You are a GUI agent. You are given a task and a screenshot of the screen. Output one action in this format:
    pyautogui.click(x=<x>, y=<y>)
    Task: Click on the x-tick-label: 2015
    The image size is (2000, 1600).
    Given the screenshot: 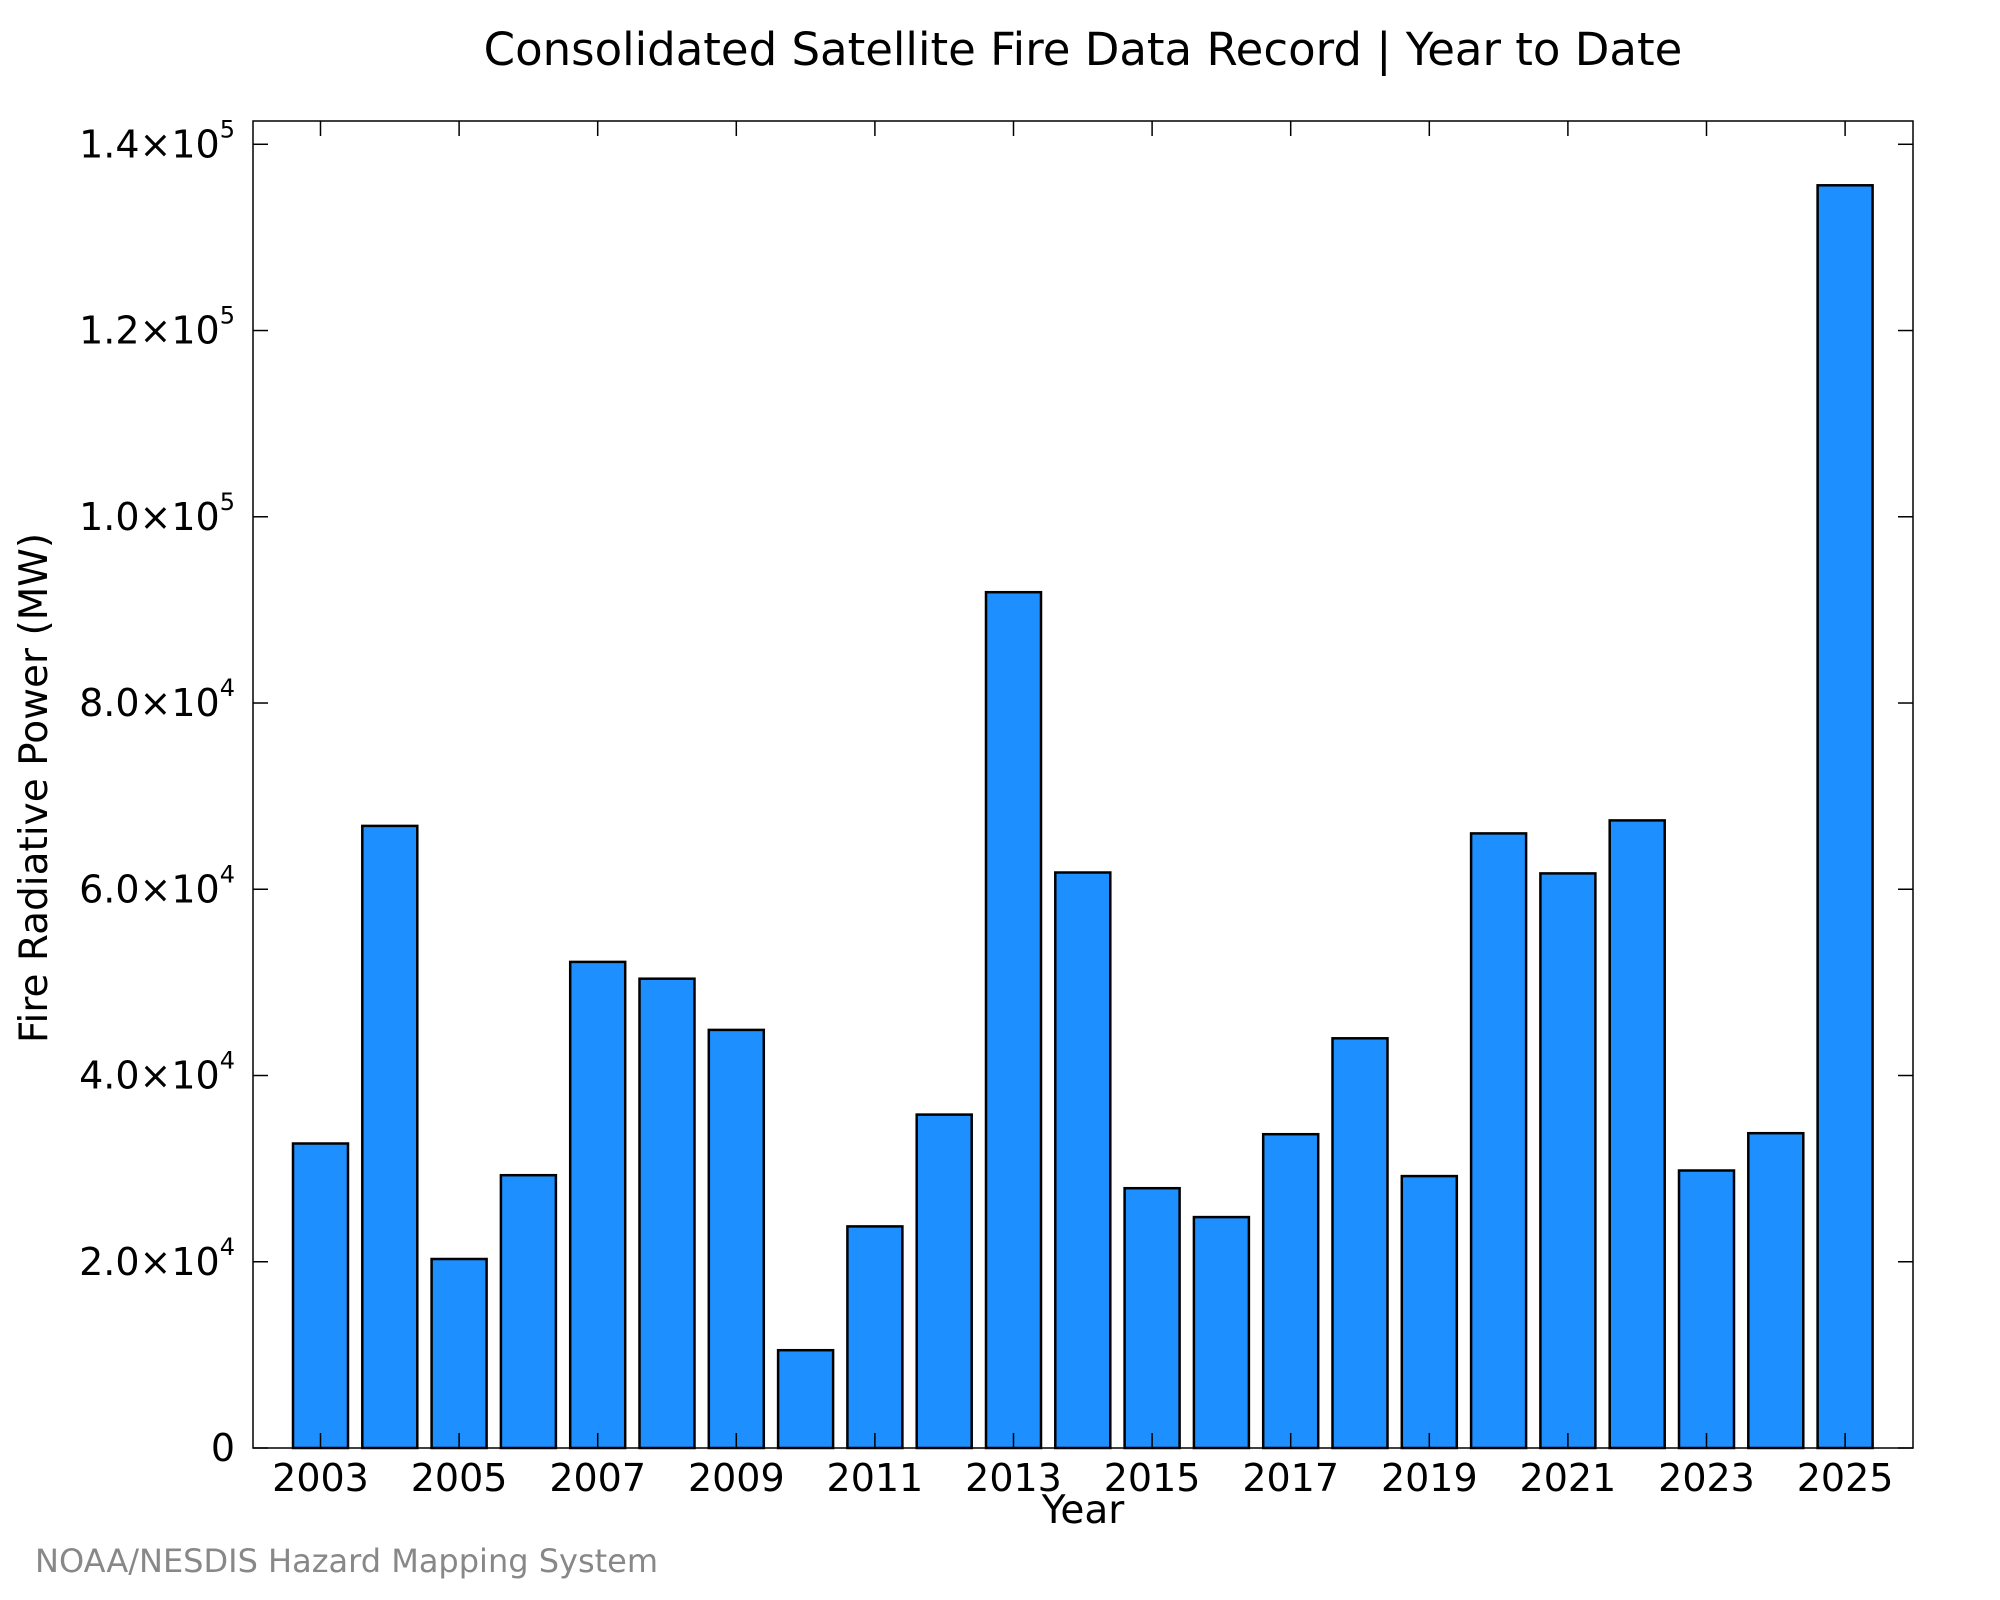 What is the action you would take?
    pyautogui.click(x=1152, y=1478)
    